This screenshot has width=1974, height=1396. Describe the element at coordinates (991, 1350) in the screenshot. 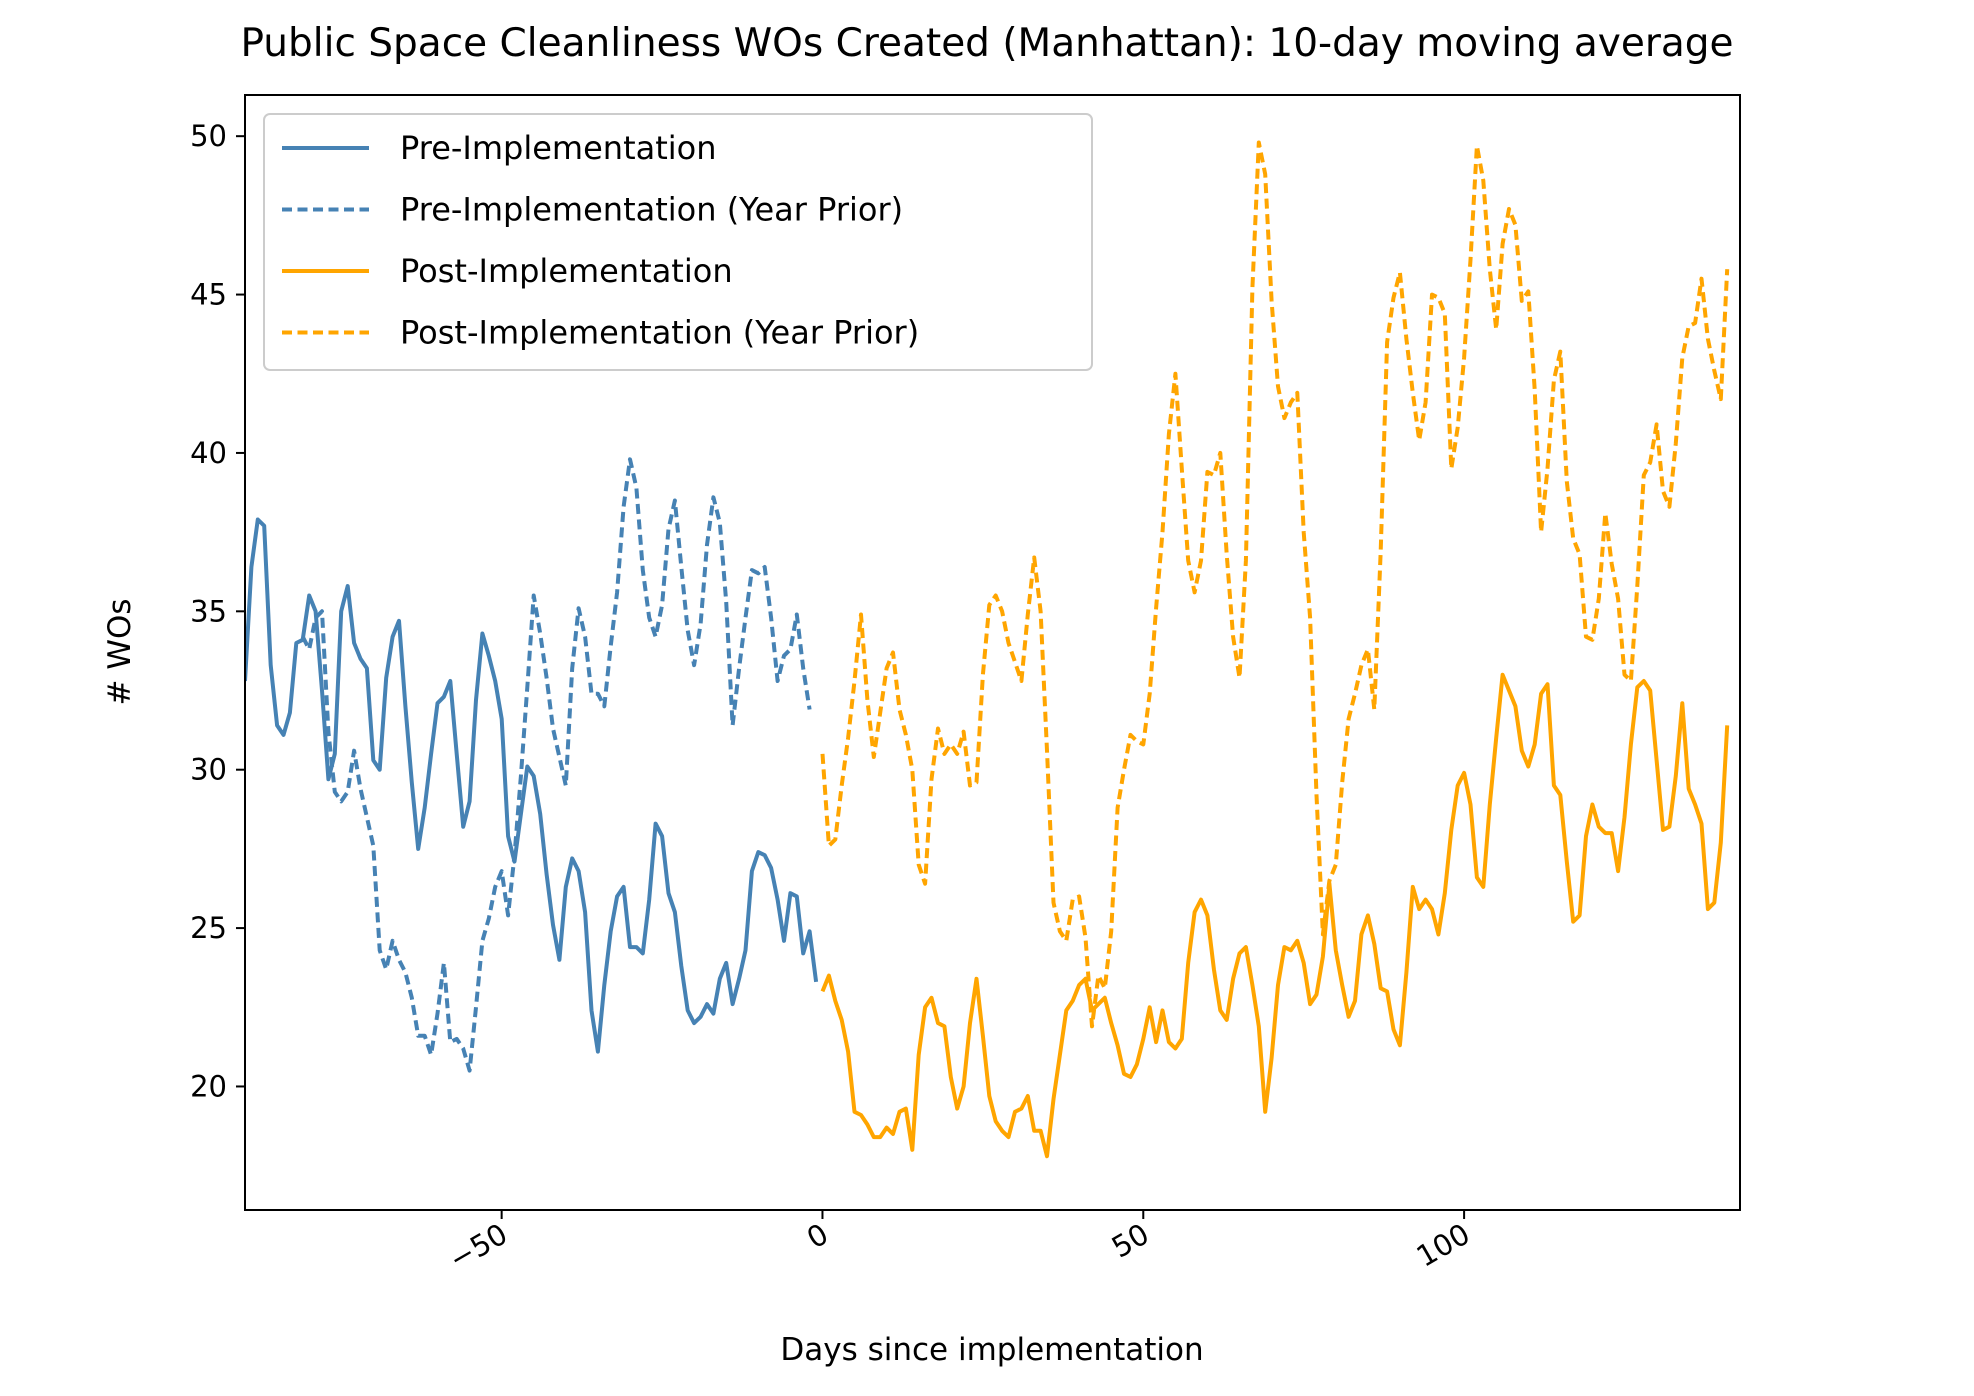

I see `x-axis-label: Days since implementation` at that location.